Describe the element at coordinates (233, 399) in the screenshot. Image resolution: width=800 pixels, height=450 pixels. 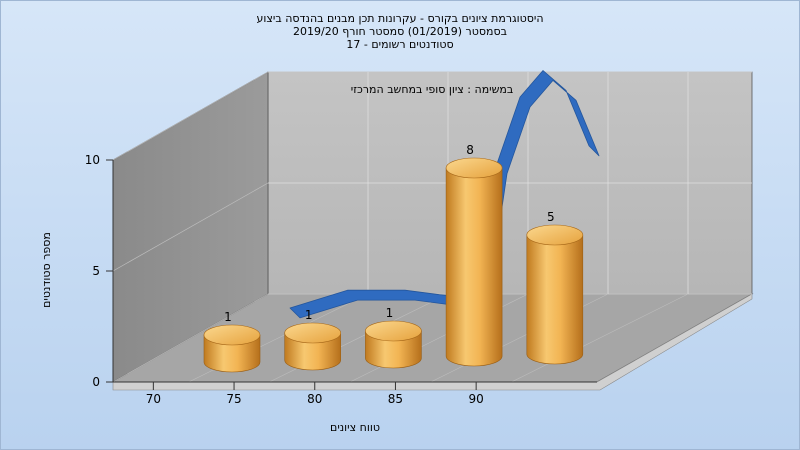
I see `x-tick-label: 75` at that location.